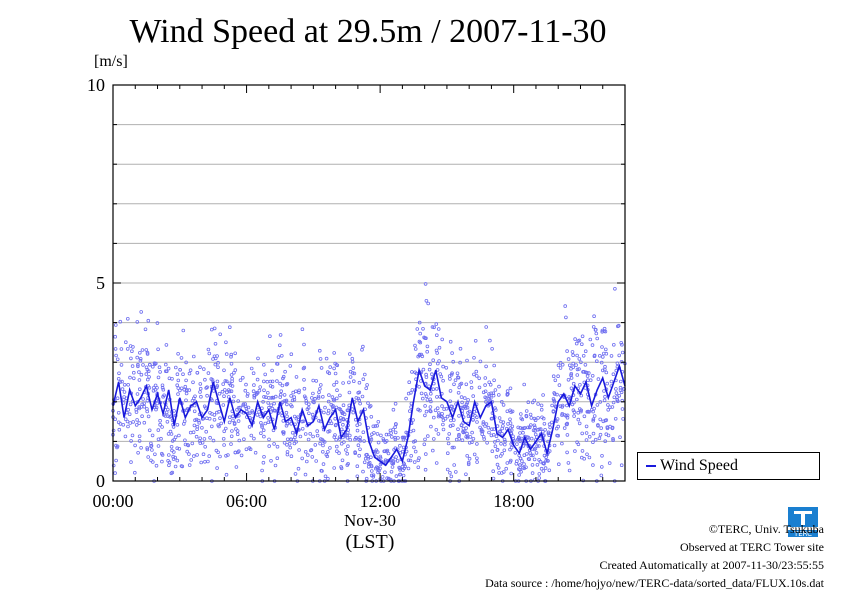 The width and height of the screenshot is (842, 595). Describe the element at coordinates (380, 501) in the screenshot. I see `x-tick-label: 12:00` at that location.